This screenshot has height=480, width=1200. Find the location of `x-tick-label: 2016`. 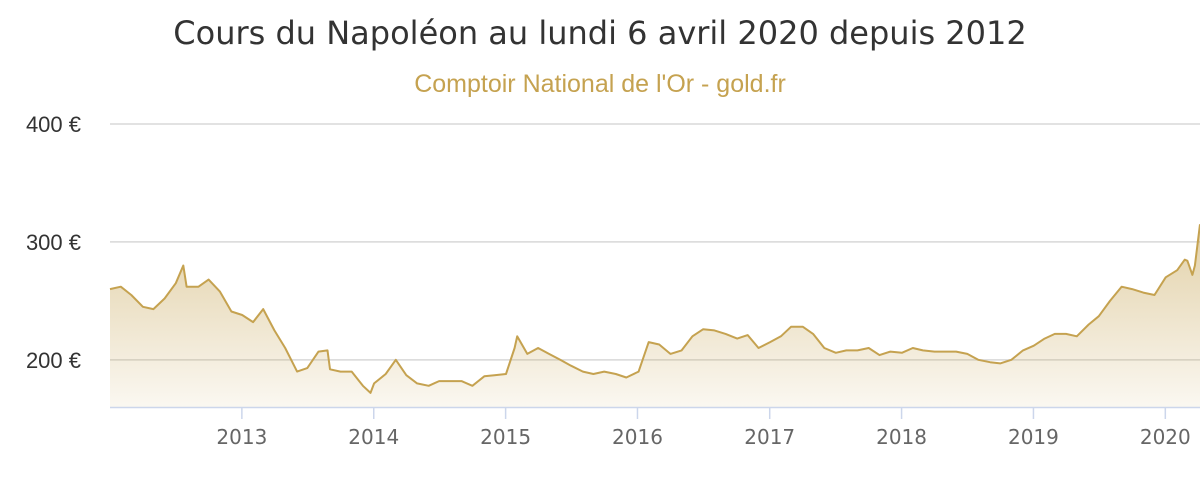

x-tick-label: 2016 is located at coordinates (637, 437).